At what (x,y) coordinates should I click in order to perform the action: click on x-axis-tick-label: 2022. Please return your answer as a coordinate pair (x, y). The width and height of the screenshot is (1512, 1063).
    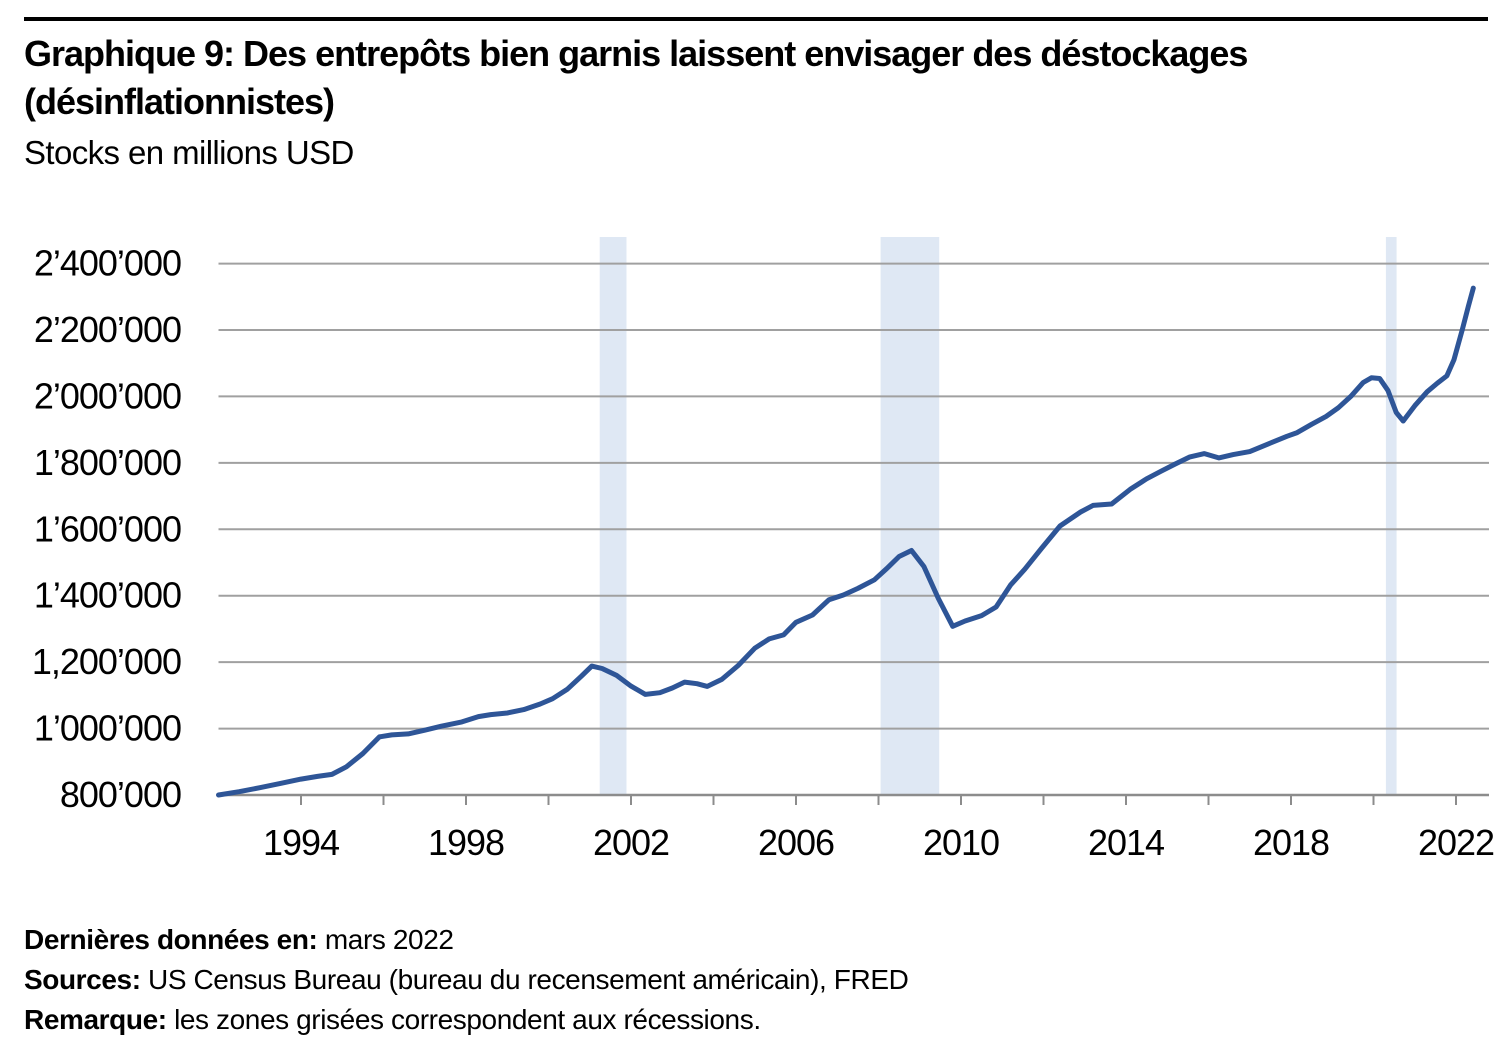
    Looking at the image, I should click on (1456, 842).